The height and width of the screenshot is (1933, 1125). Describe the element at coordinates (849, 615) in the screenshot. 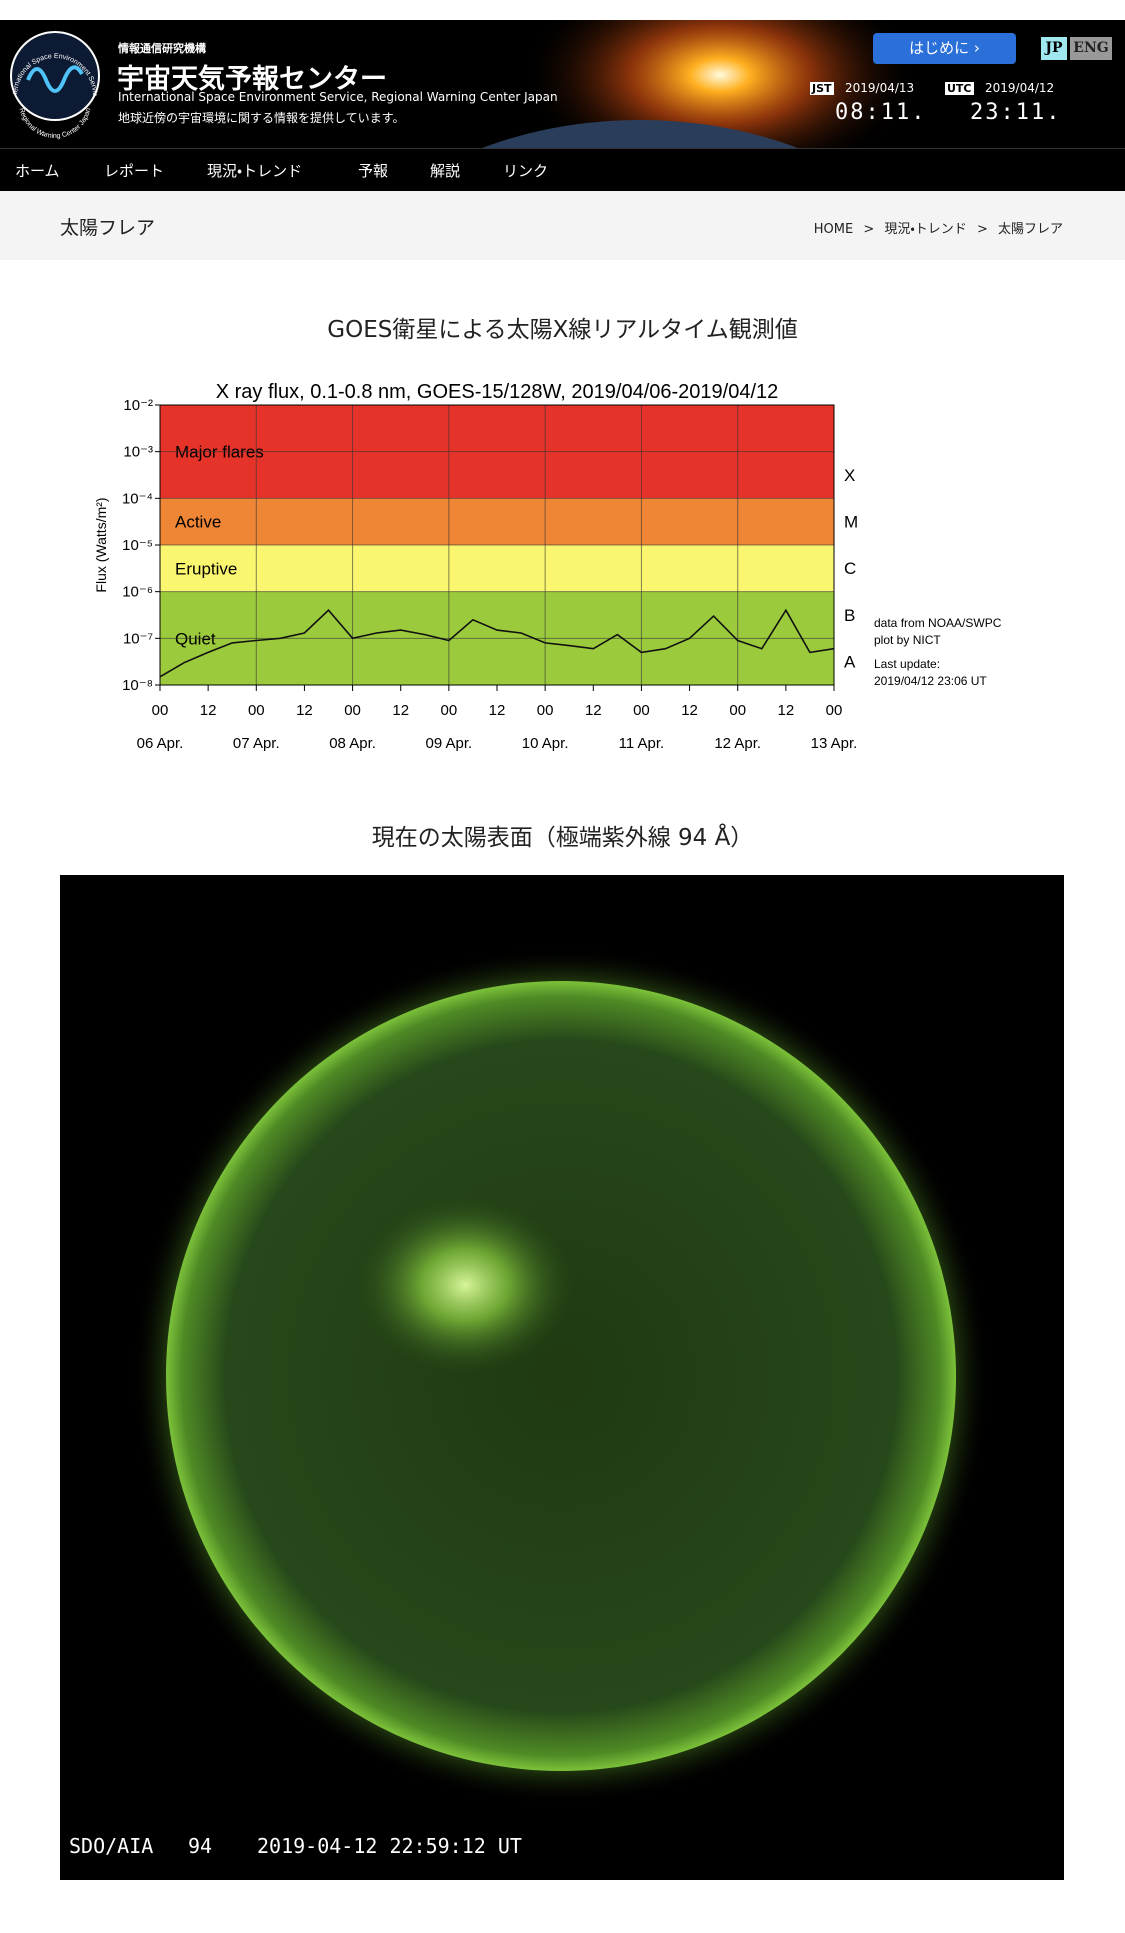

I see `class-label: B` at that location.